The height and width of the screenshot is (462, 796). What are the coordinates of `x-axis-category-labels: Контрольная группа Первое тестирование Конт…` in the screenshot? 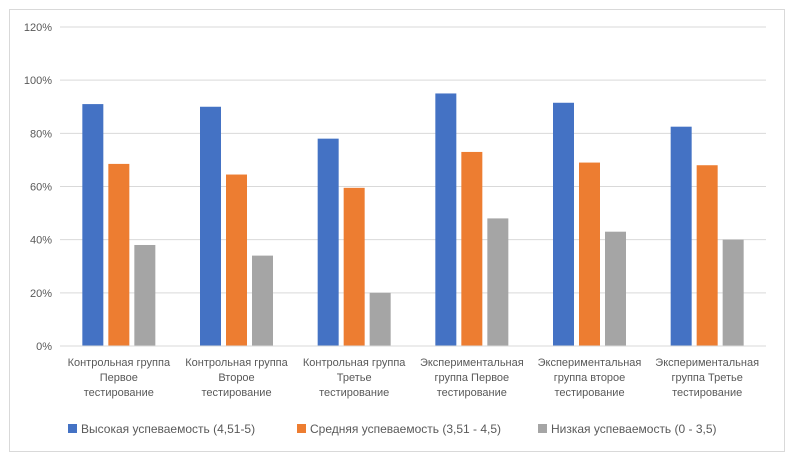 It's located at (414, 378).